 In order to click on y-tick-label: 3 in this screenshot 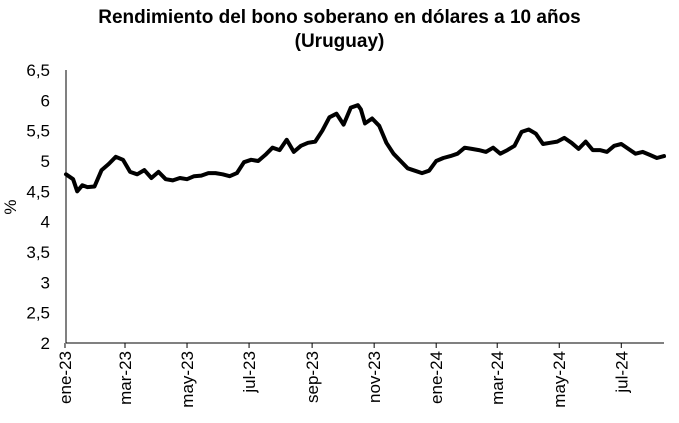, I will do `click(45, 282)`.